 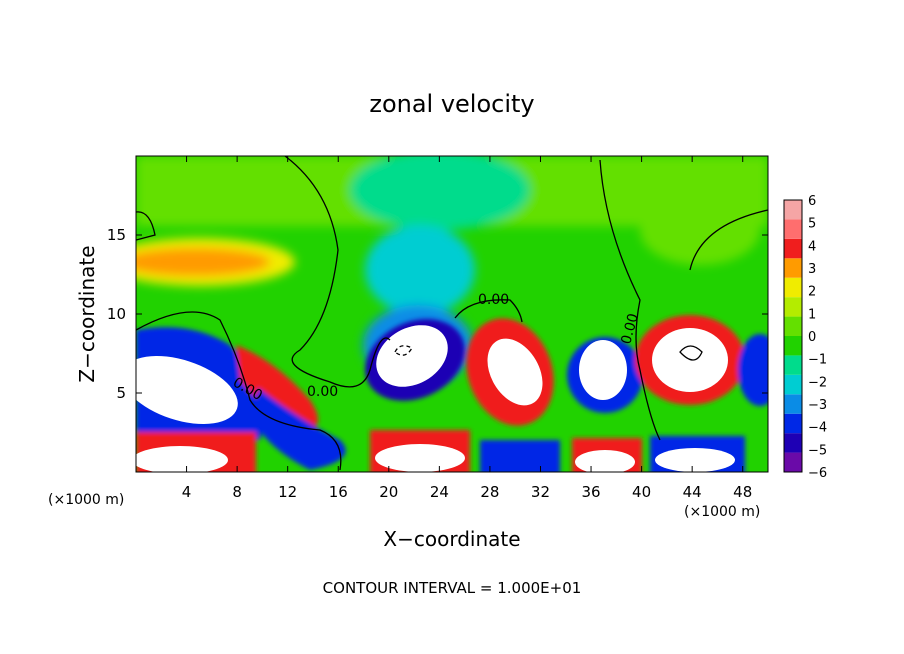 I want to click on x-tick-label: 48, so click(x=742, y=492).